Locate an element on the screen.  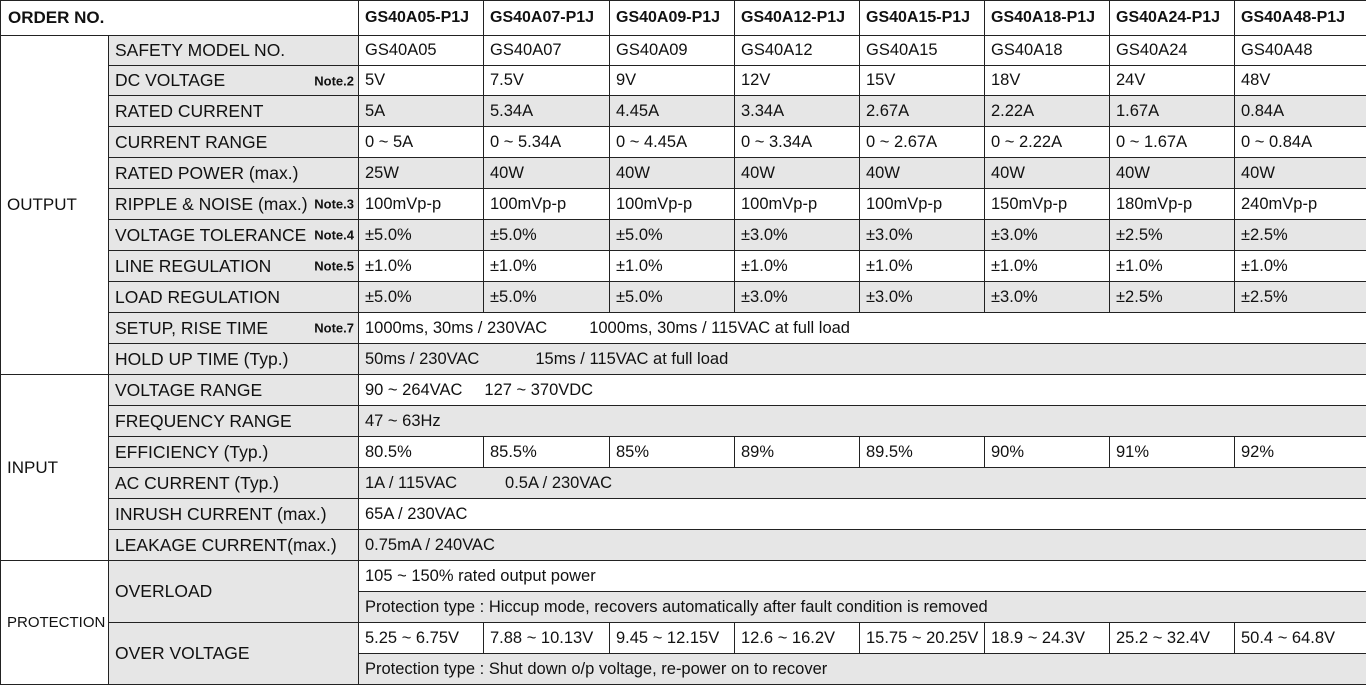
note-ref: Note.5 is located at coordinates (334, 266).